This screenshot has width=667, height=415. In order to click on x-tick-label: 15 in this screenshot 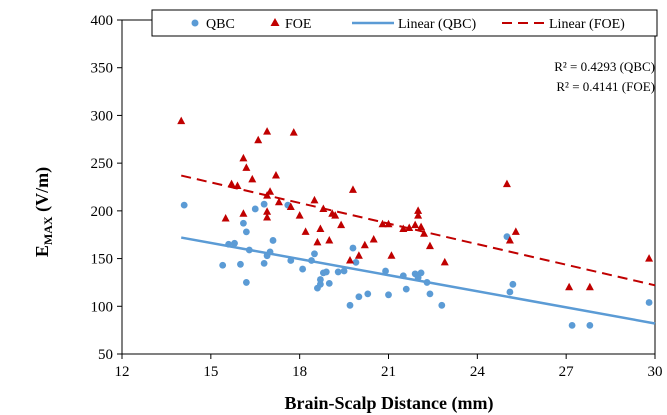, I will do `click(210, 372)`.